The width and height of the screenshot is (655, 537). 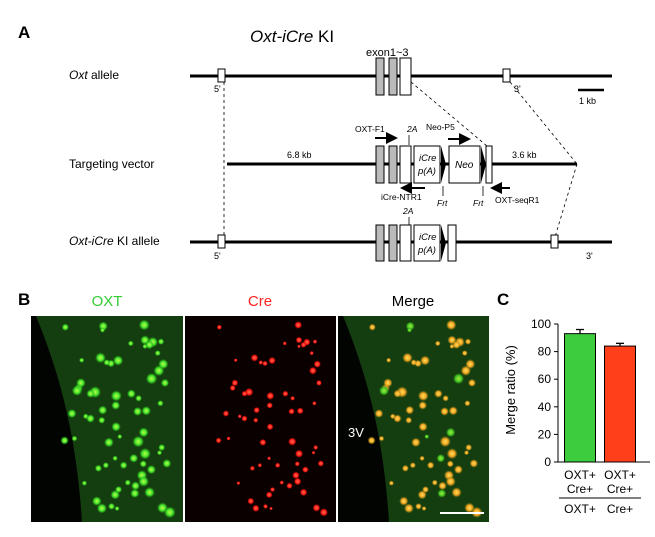 What do you see at coordinates (483, 164) in the screenshot?
I see `tv-frt-right` at bounding box center [483, 164].